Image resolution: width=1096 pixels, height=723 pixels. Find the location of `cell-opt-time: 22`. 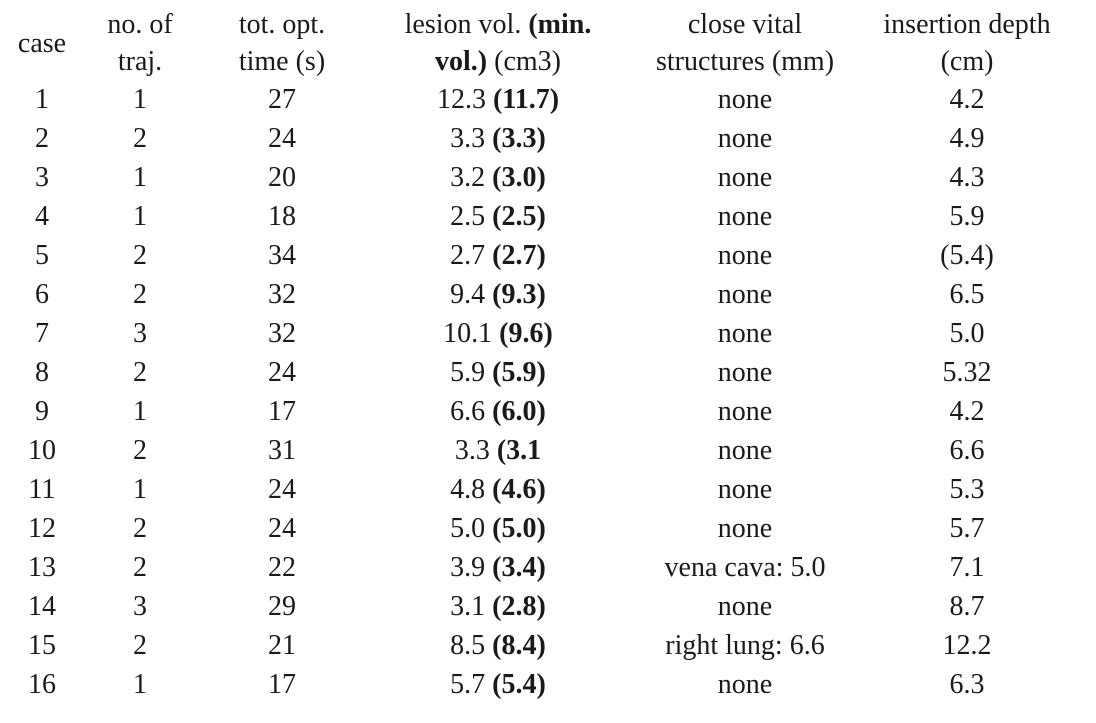

cell-opt-time: 22 is located at coordinates (282, 567).